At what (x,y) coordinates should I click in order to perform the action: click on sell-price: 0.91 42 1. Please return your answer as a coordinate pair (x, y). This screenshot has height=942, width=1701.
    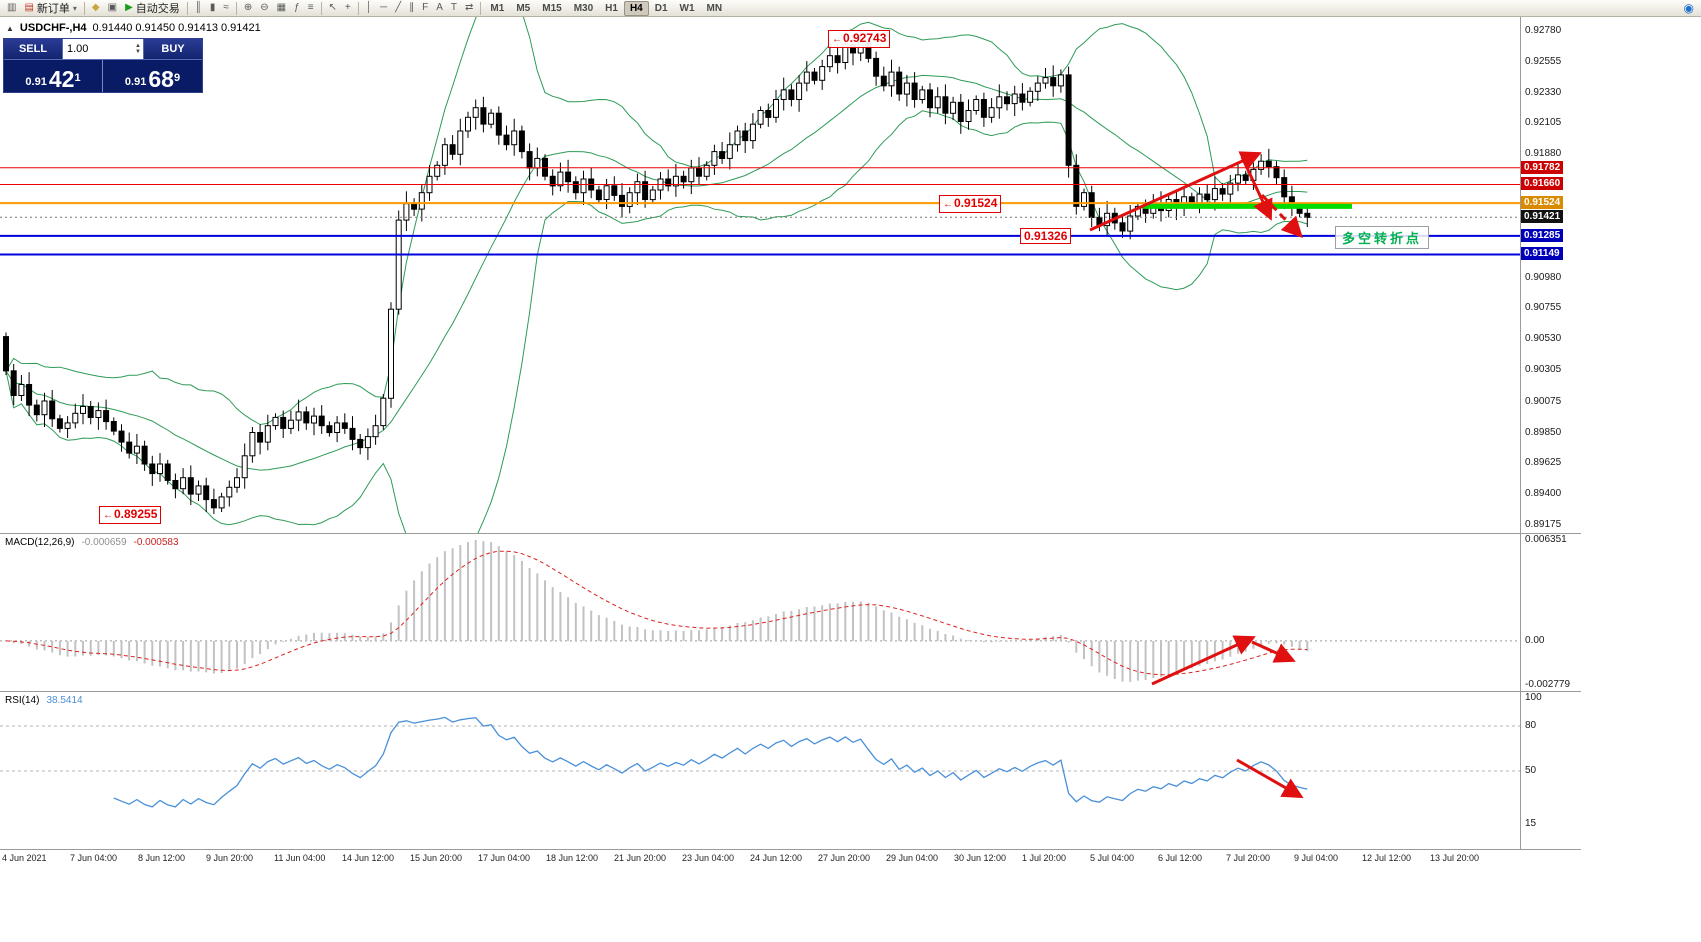
    Looking at the image, I should click on (53, 76).